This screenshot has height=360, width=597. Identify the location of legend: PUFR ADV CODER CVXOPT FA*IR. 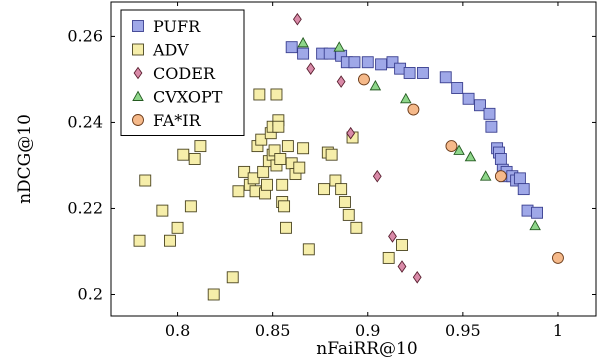
(182, 72).